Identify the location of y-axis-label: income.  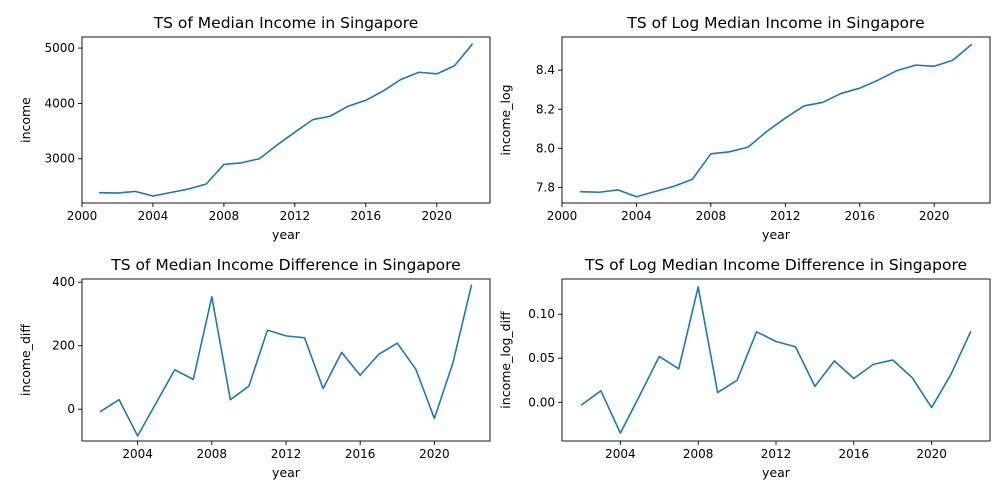
(25, 120).